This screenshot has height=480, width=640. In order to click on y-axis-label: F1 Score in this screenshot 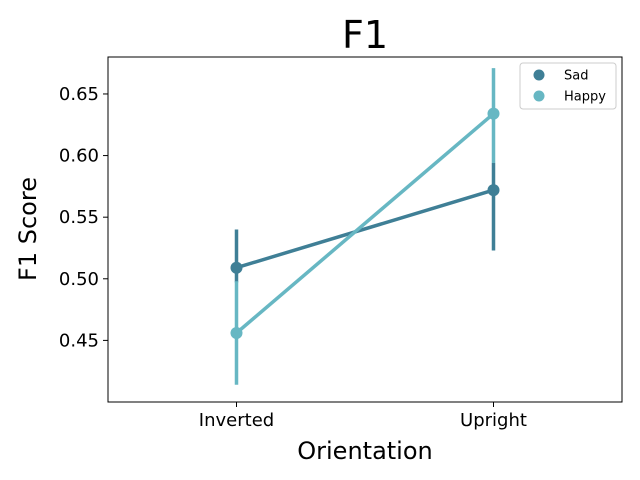, I will do `click(28, 229)`.